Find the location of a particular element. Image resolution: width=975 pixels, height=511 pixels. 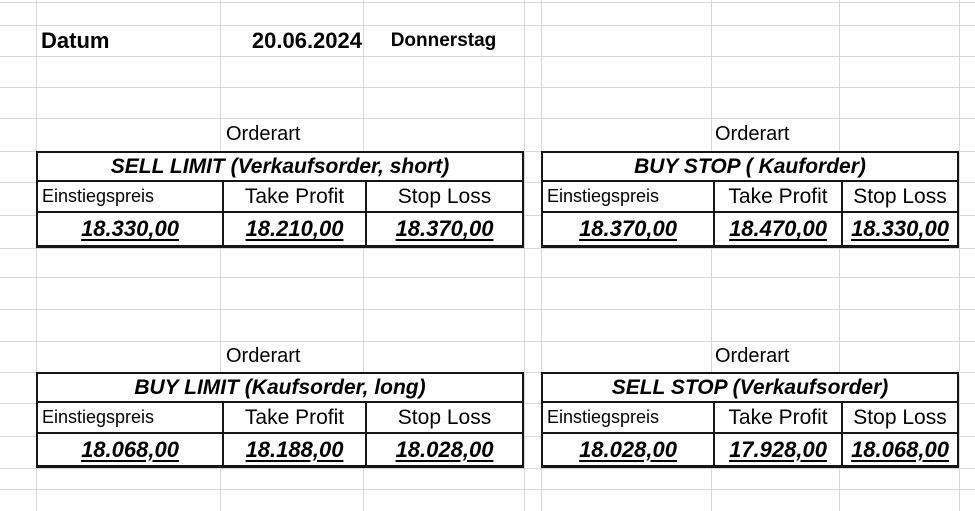

order-table-value-row: 18.068,00 18.188,00 18.028,00 is located at coordinates (280, 449).